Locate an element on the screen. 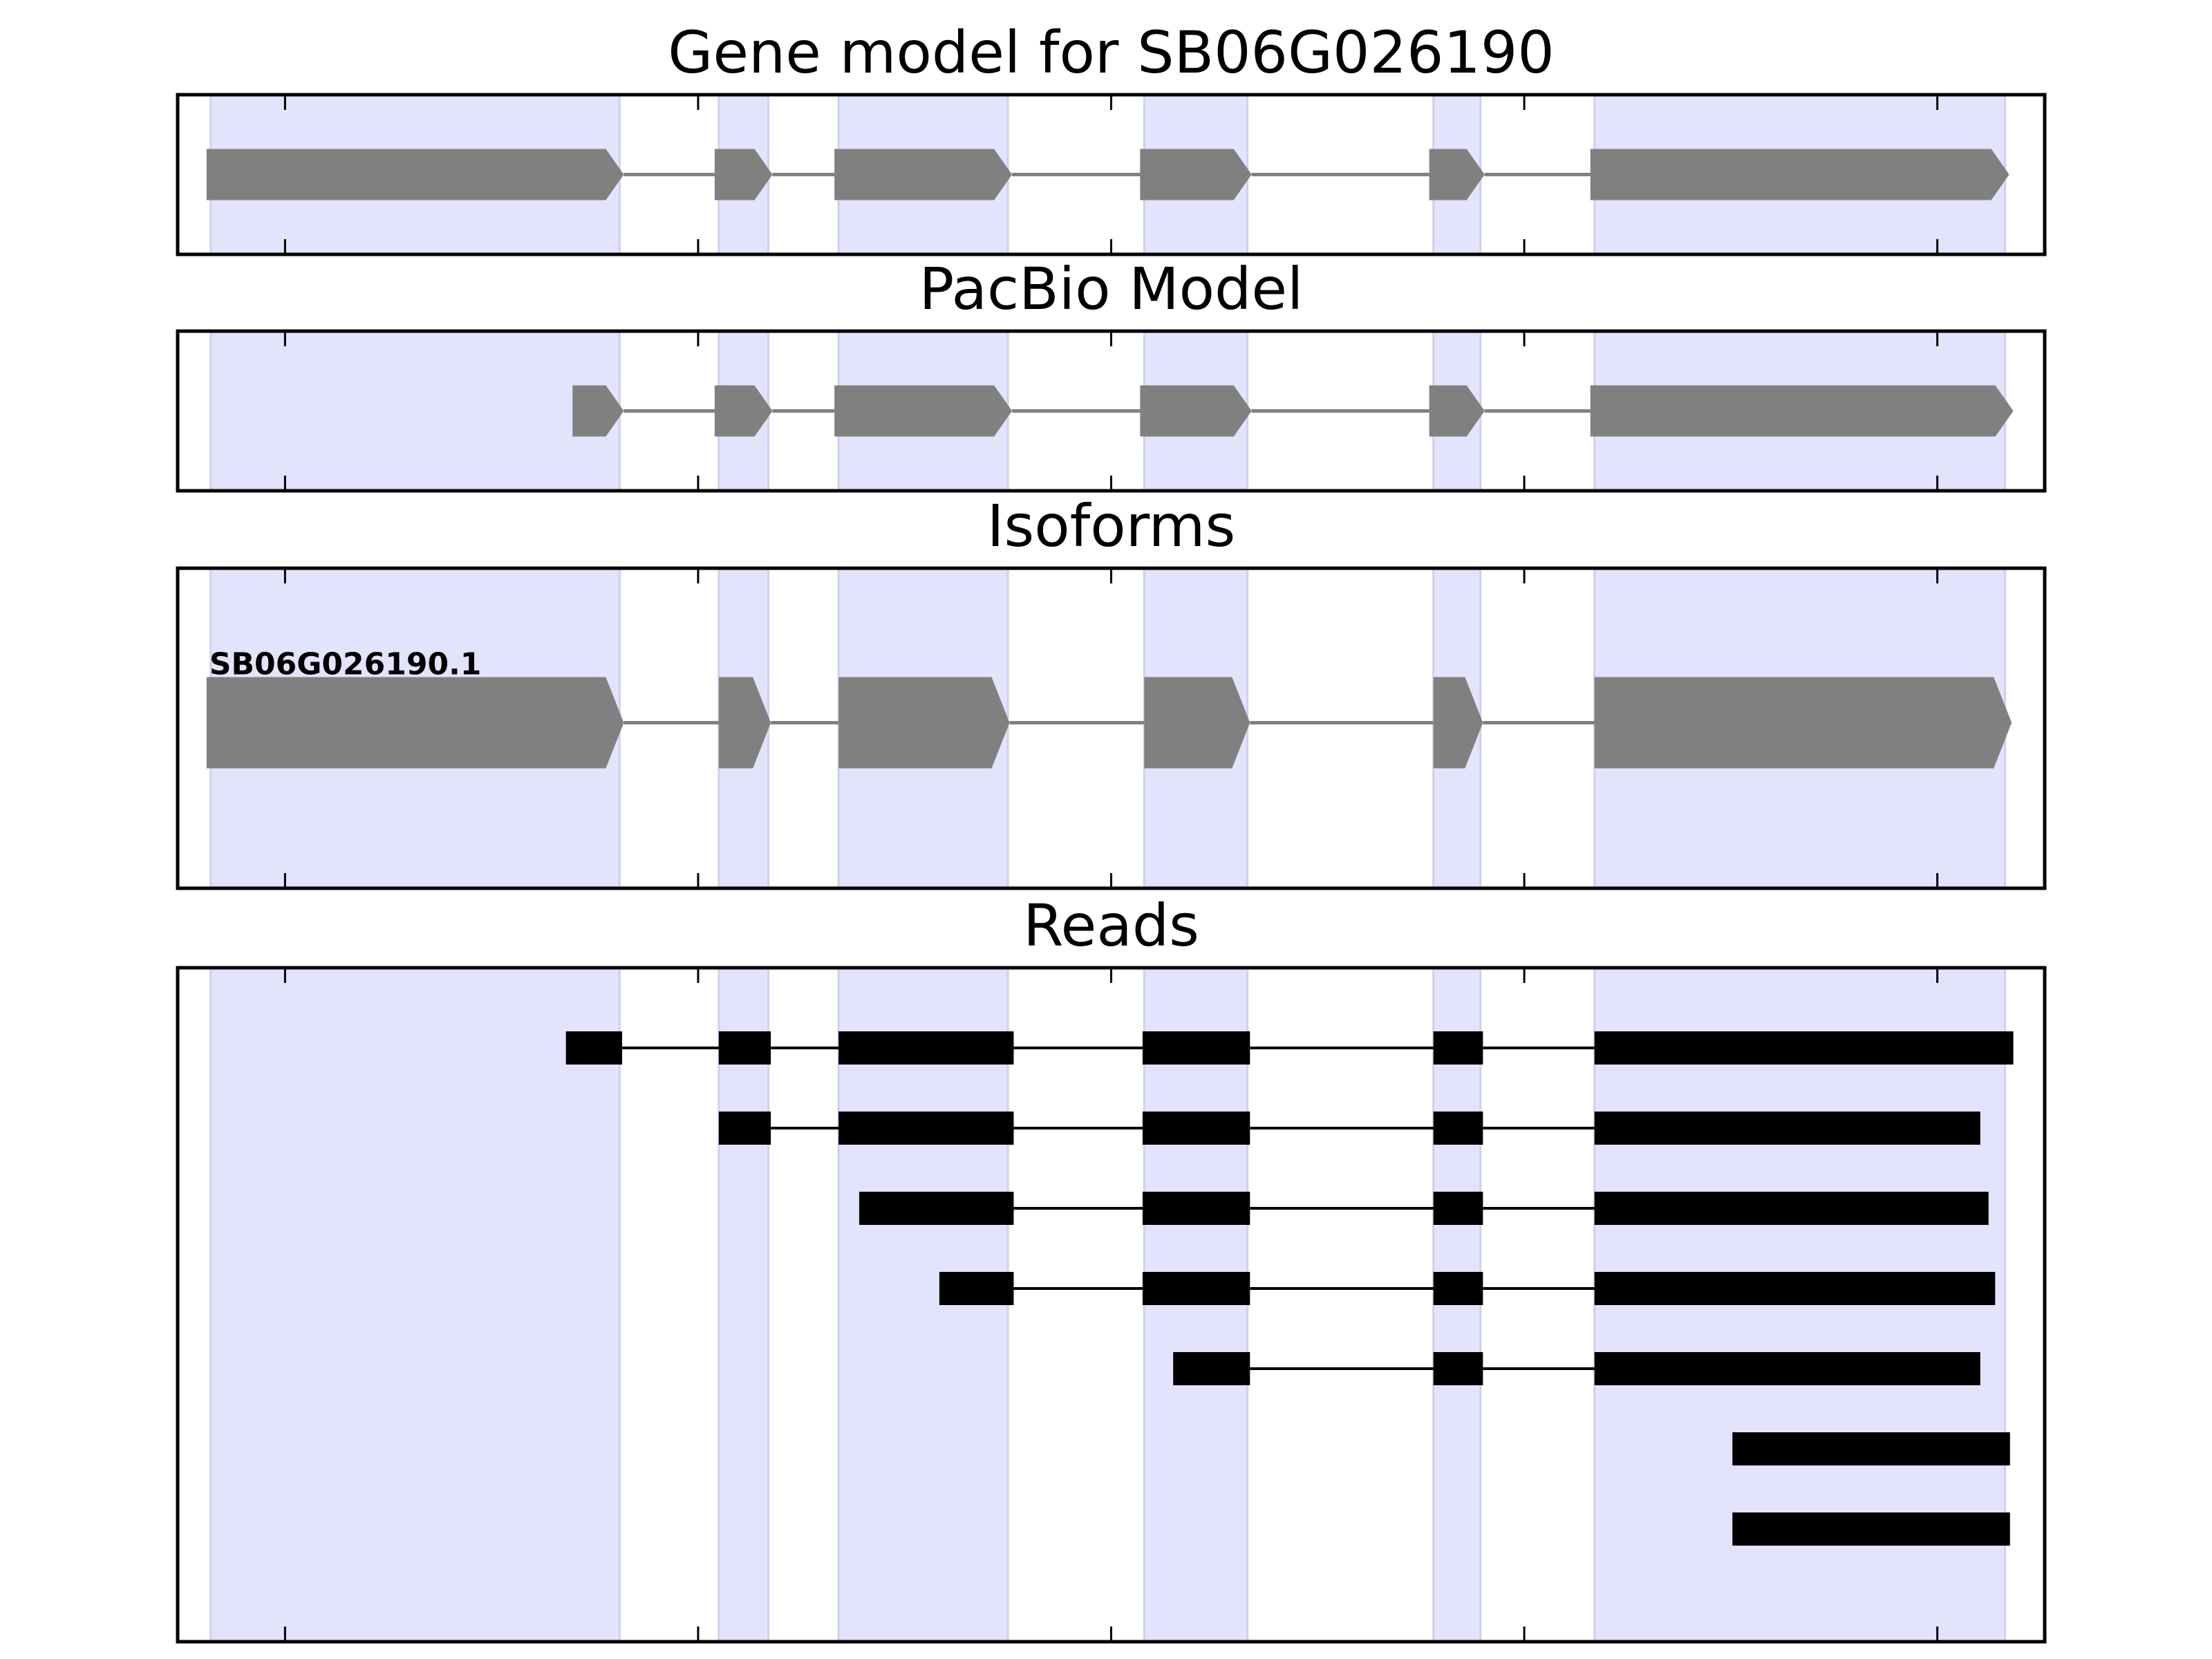  panel-2: PacBio Model is located at coordinates (1111, 374).